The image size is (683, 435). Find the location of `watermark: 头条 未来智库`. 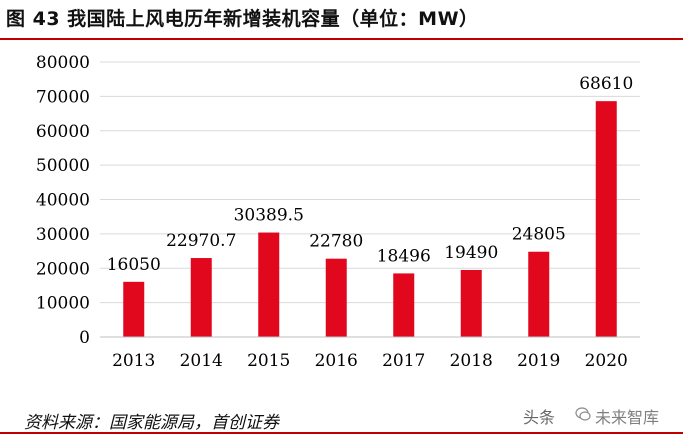

watermark: 头条 未来智库 is located at coordinates (598, 415).